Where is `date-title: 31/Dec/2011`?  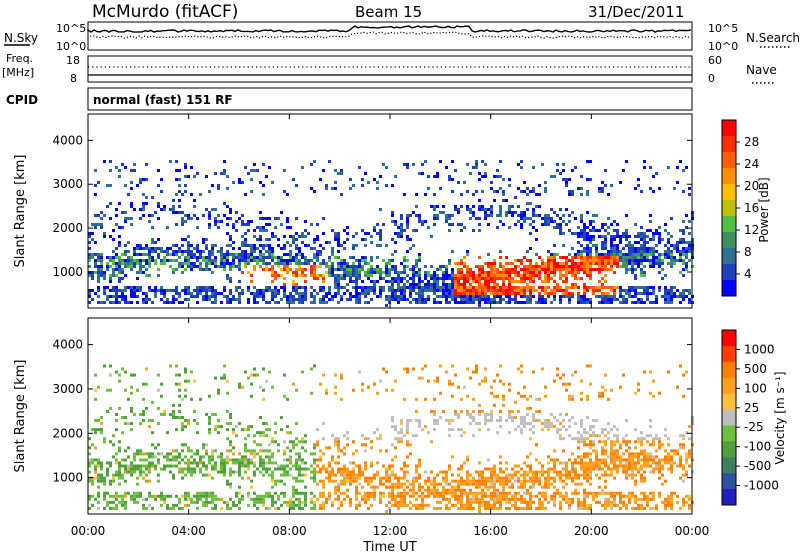 date-title: 31/Dec/2011 is located at coordinates (636, 12).